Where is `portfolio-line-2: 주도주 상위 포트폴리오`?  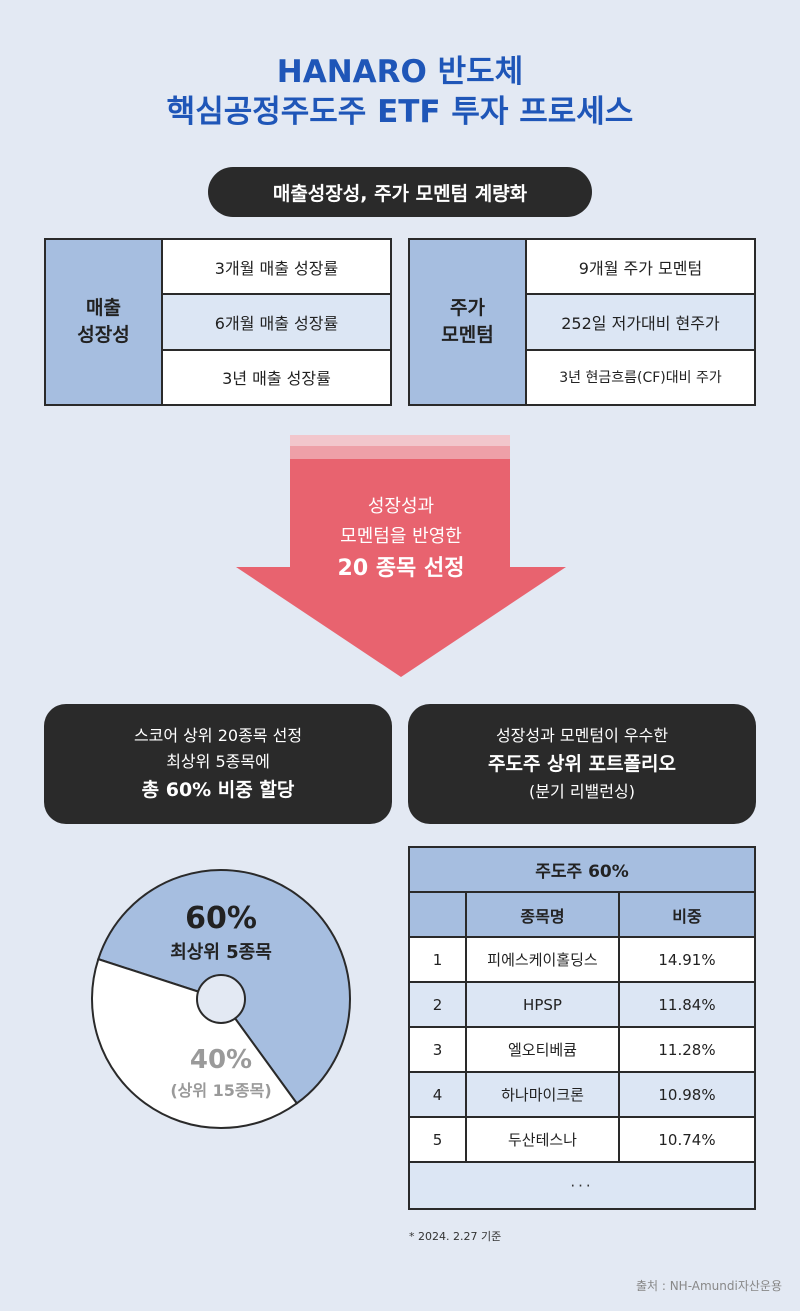
portfolio-line-2: 주도주 상위 포트폴리오 is located at coordinates (582, 764).